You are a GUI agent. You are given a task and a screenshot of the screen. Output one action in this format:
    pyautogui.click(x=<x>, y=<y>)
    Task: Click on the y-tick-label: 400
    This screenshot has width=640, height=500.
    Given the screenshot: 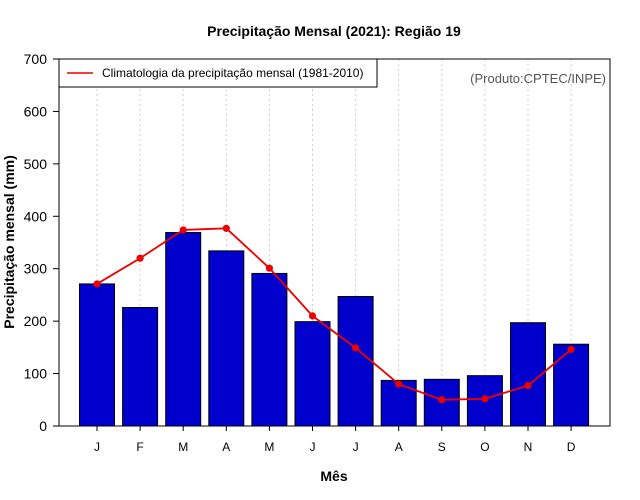 What is the action you would take?
    pyautogui.click(x=36, y=216)
    